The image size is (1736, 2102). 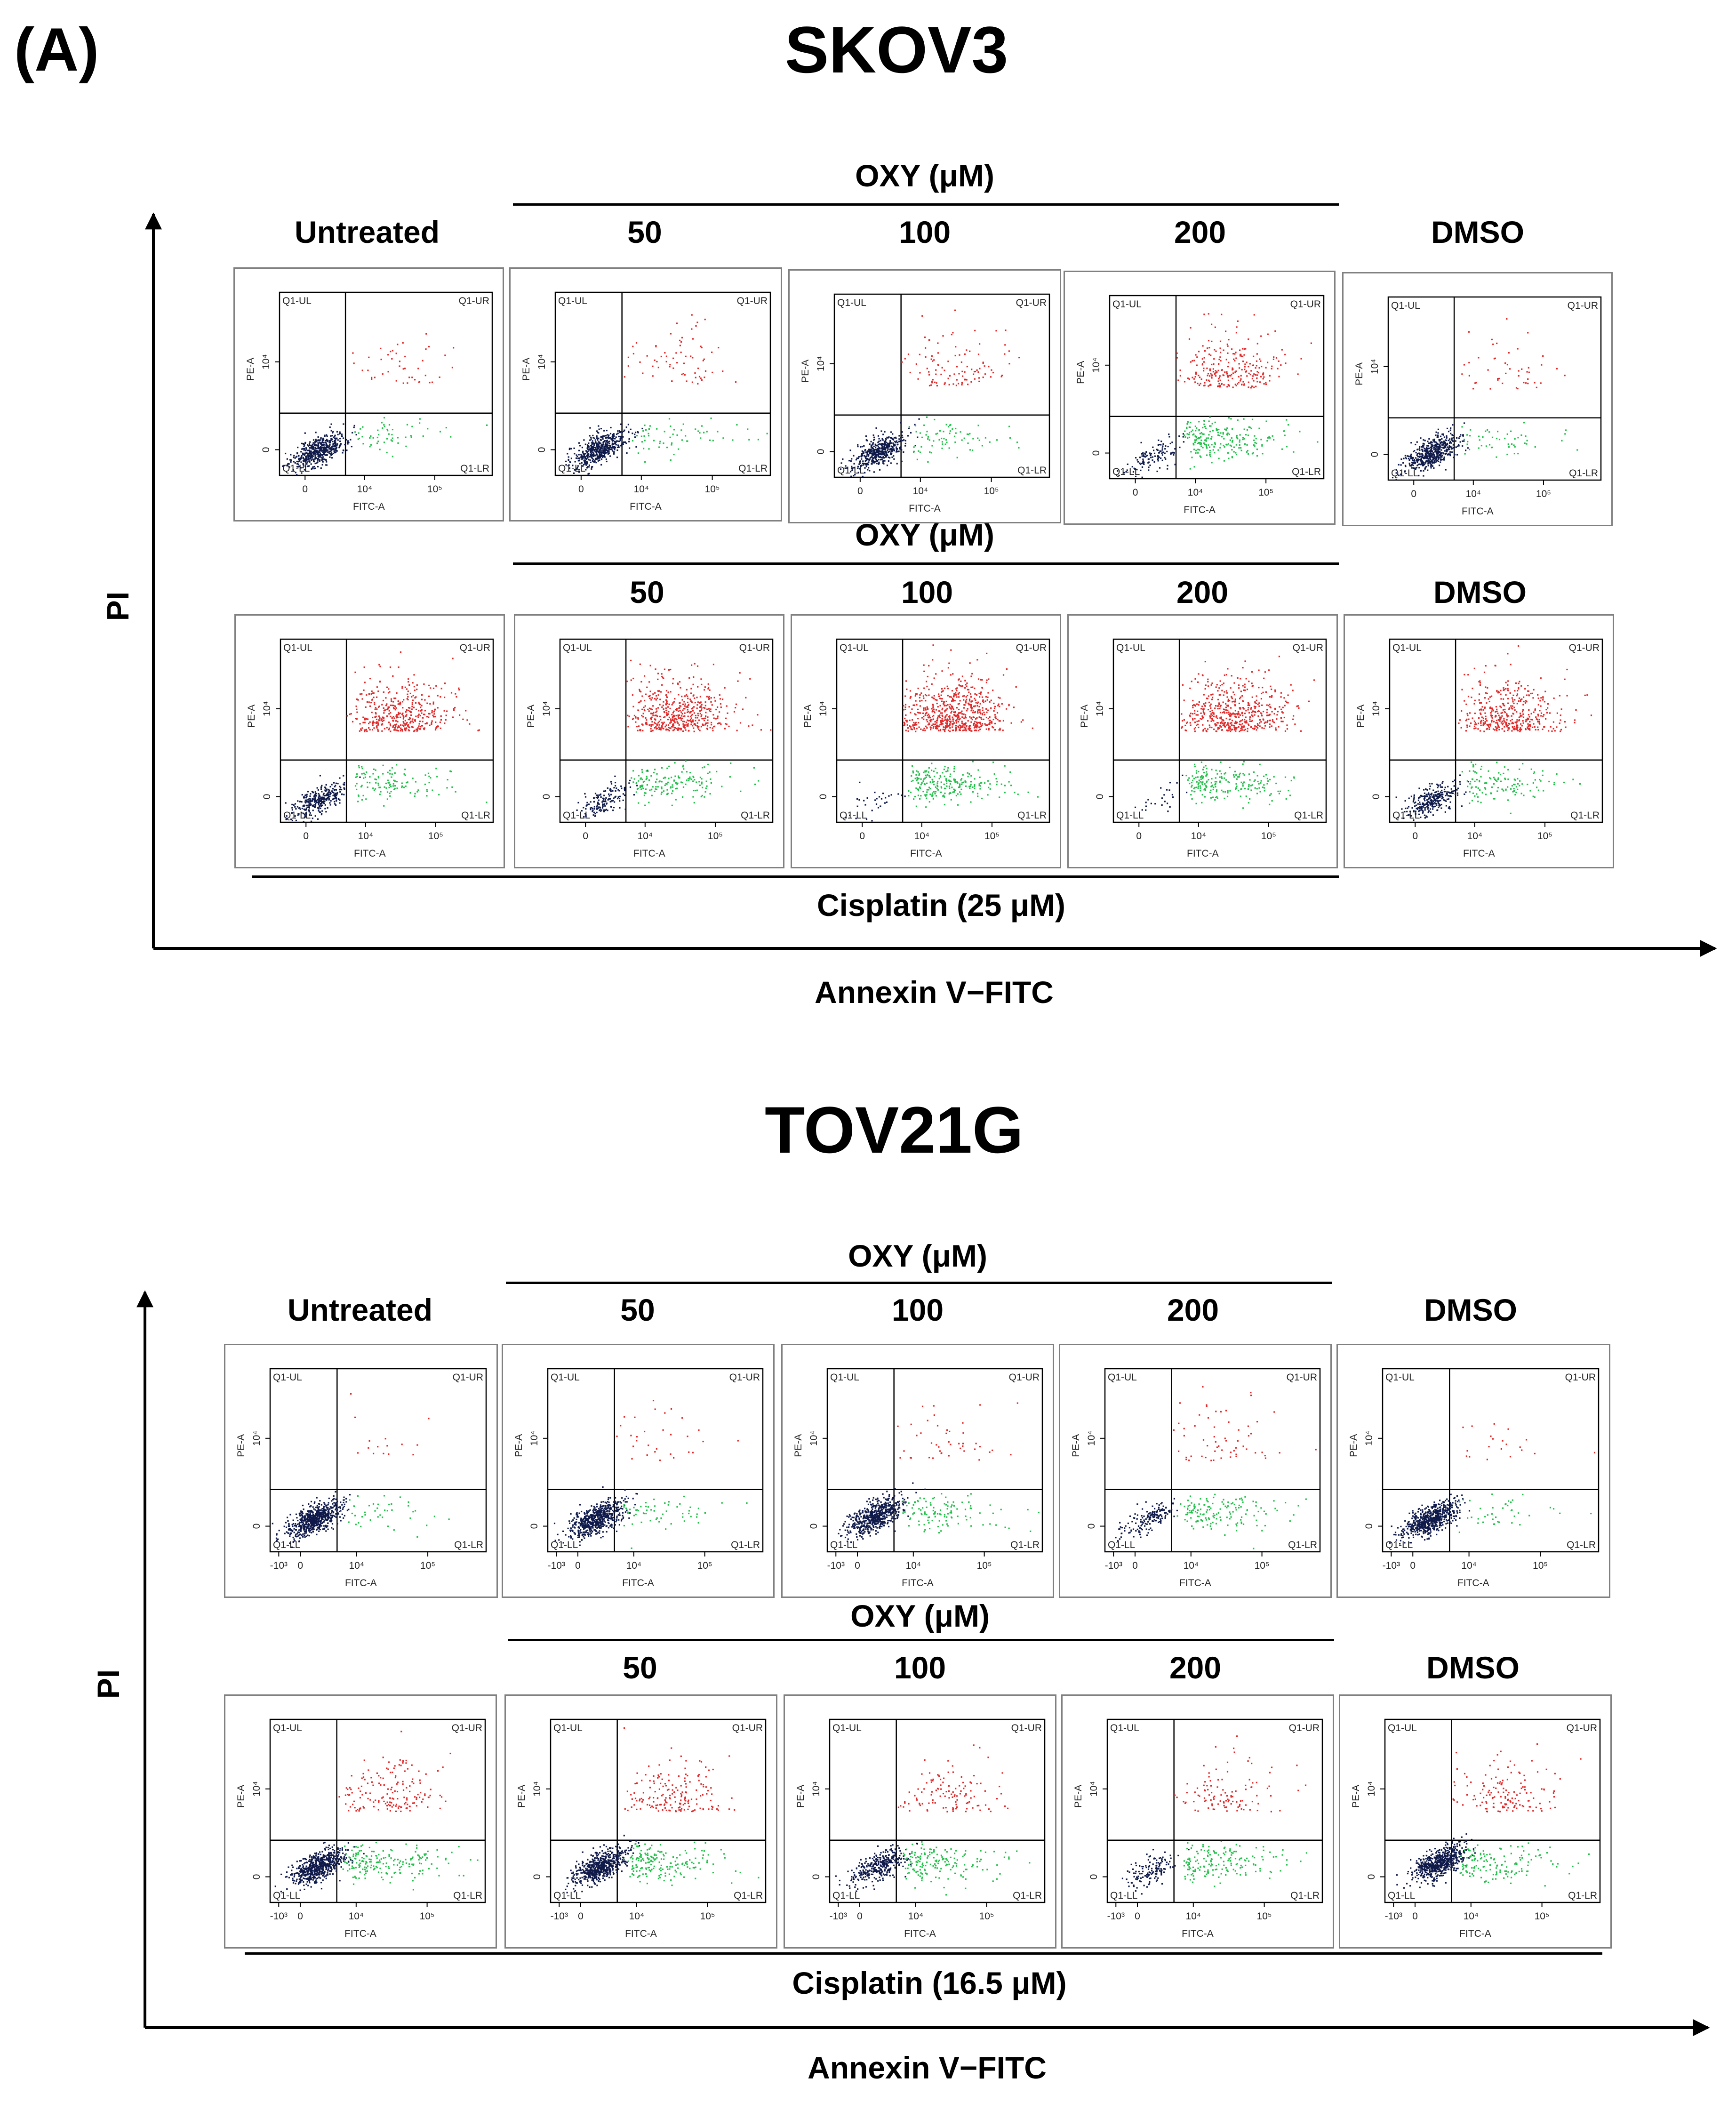 I want to click on quadrant-label-ul: Q1-UL, so click(x=577, y=647).